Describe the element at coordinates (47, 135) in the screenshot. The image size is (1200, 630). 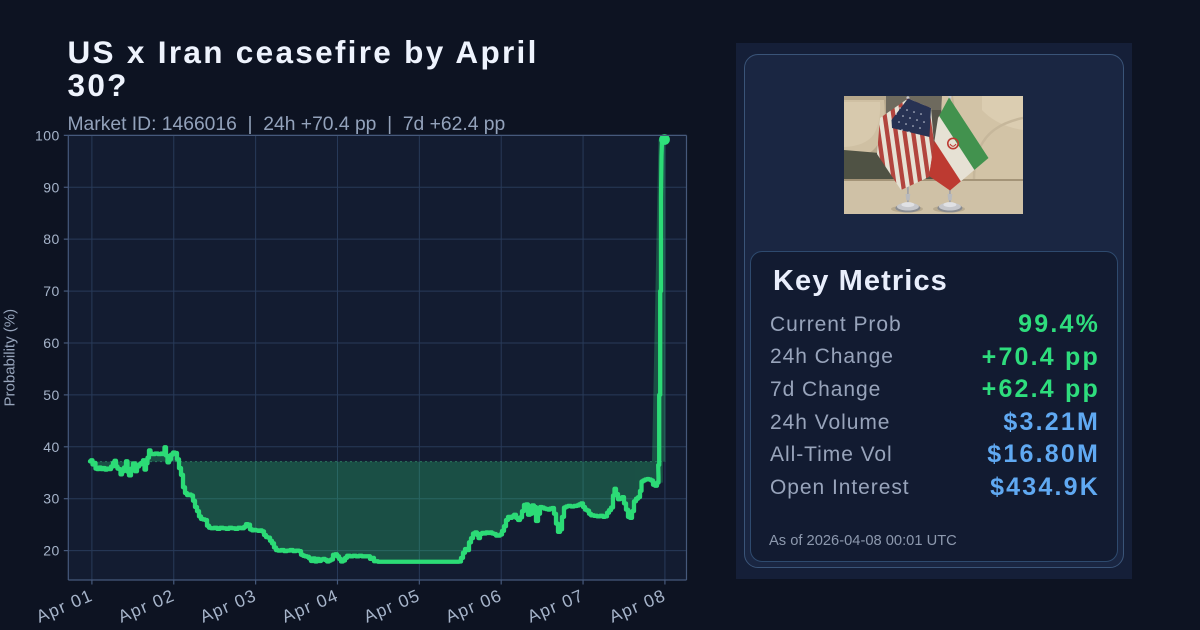
I see `svg-text: 100` at that location.